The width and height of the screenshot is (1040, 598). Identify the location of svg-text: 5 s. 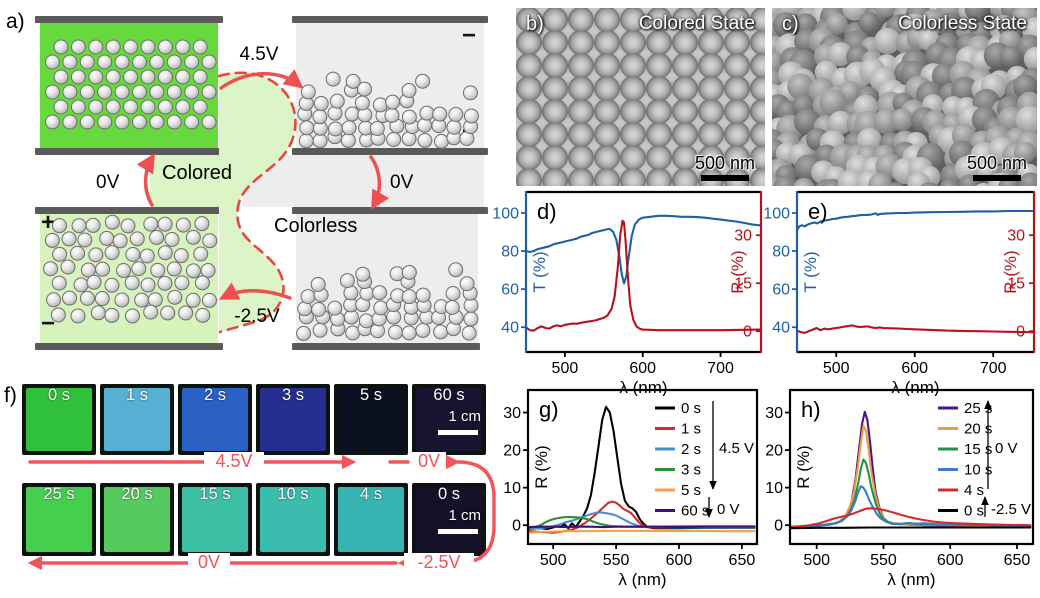
(691, 490).